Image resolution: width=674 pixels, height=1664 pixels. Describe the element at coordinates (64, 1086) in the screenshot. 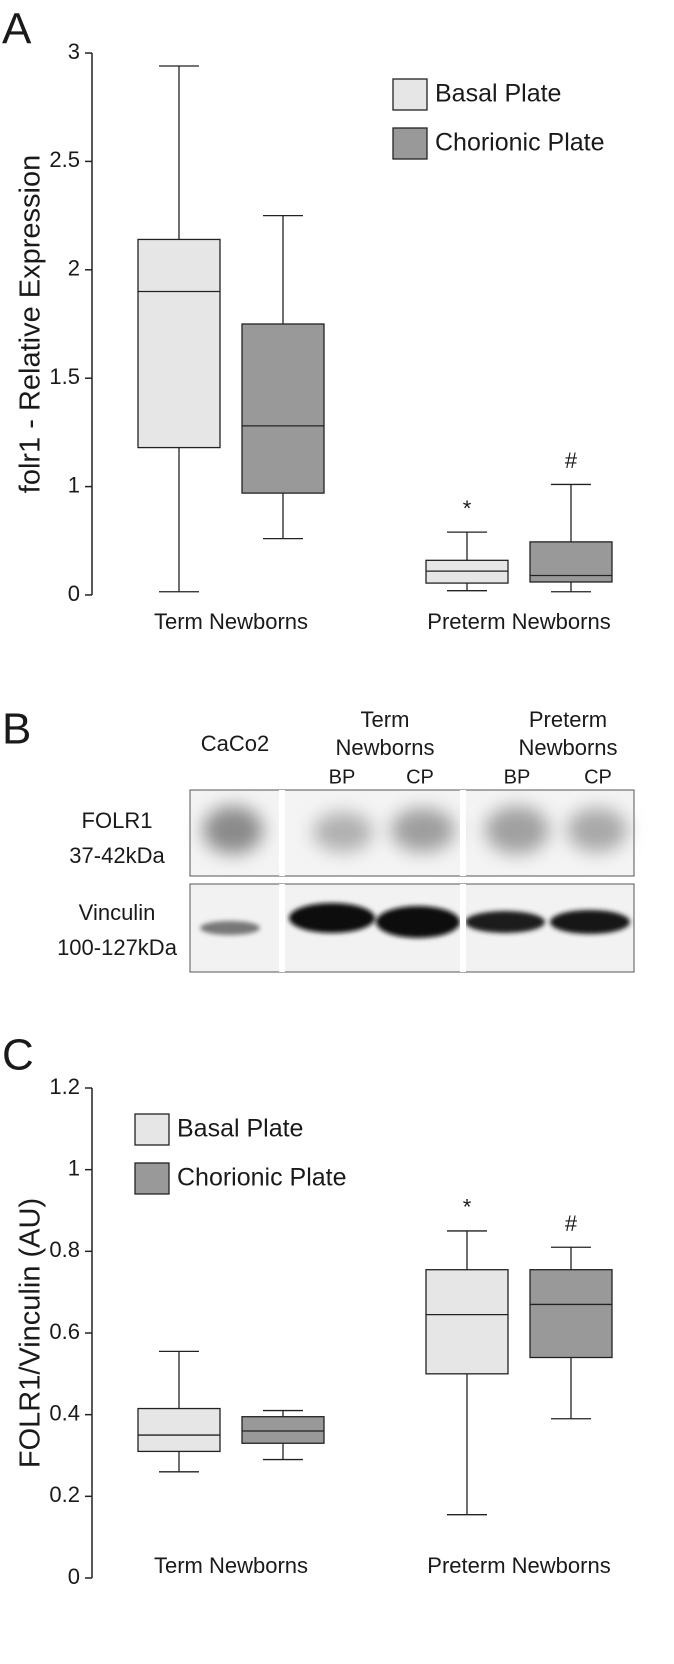

I see `y-tick-label: 1.2` at that location.